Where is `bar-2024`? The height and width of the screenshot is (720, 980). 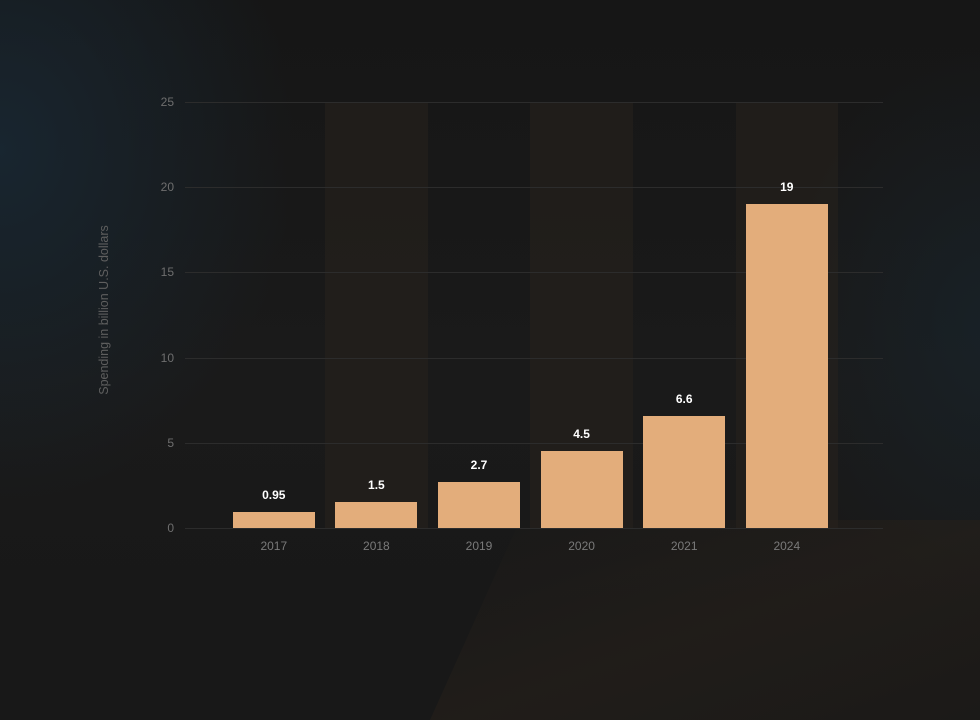
bar-2024 is located at coordinates (786, 366).